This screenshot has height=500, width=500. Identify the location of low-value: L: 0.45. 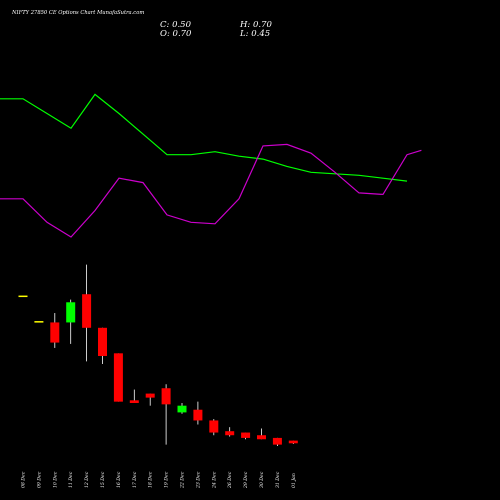
(254, 34).